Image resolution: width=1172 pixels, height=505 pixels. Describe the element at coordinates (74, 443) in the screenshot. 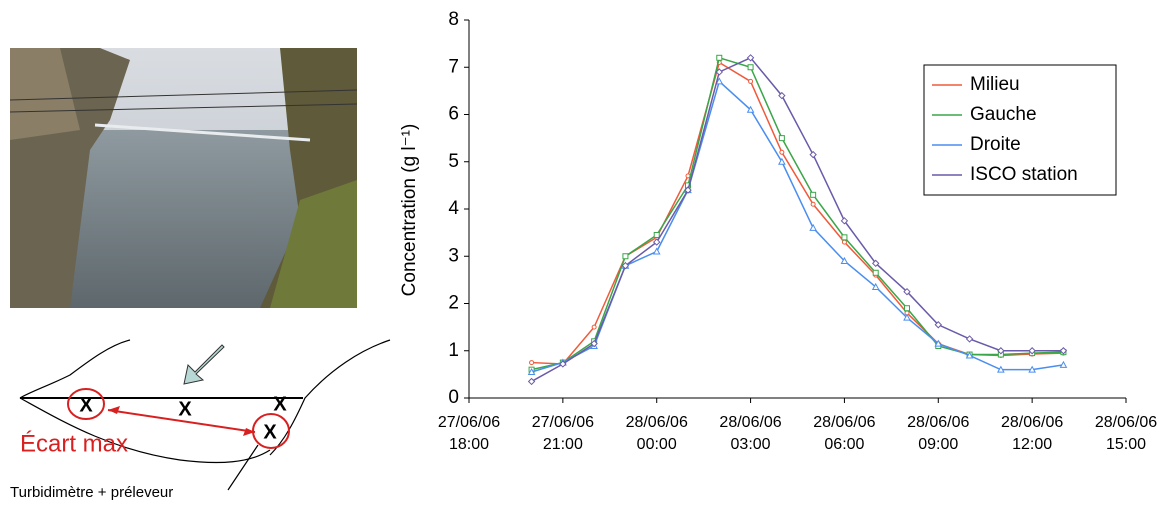

I see `diagram-label: Écart max` at that location.